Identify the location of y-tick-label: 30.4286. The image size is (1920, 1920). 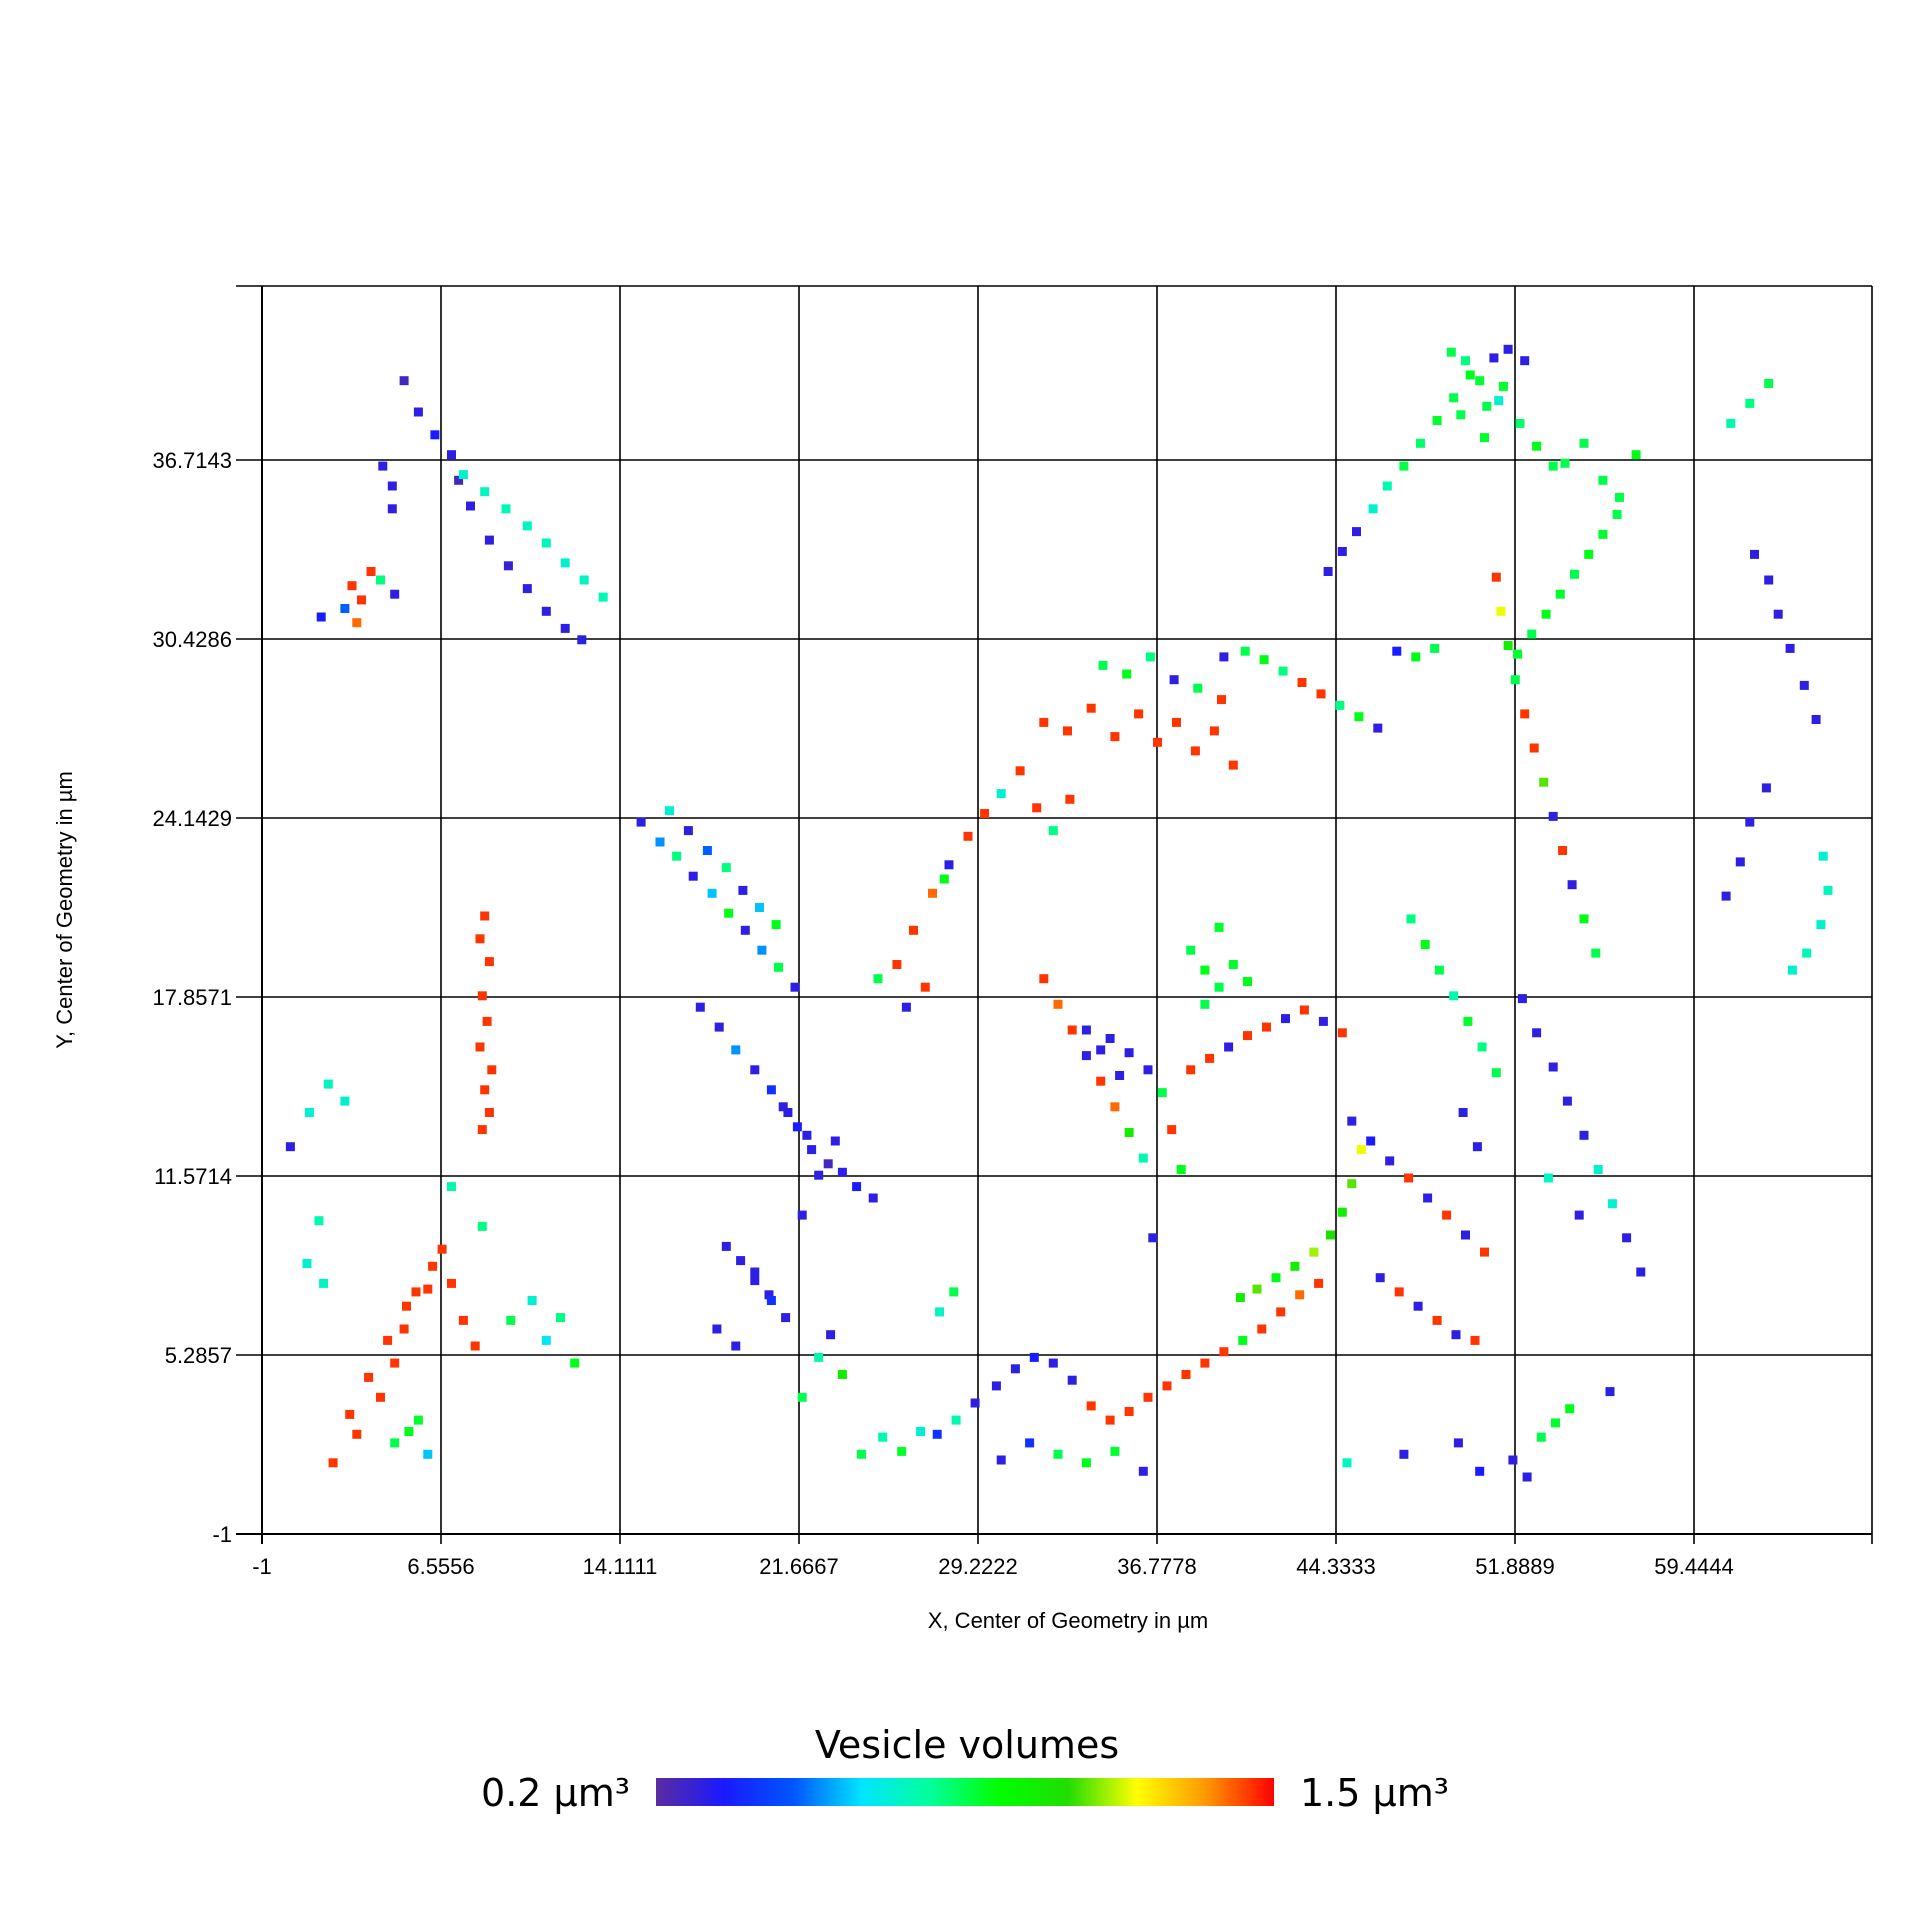
(192, 639).